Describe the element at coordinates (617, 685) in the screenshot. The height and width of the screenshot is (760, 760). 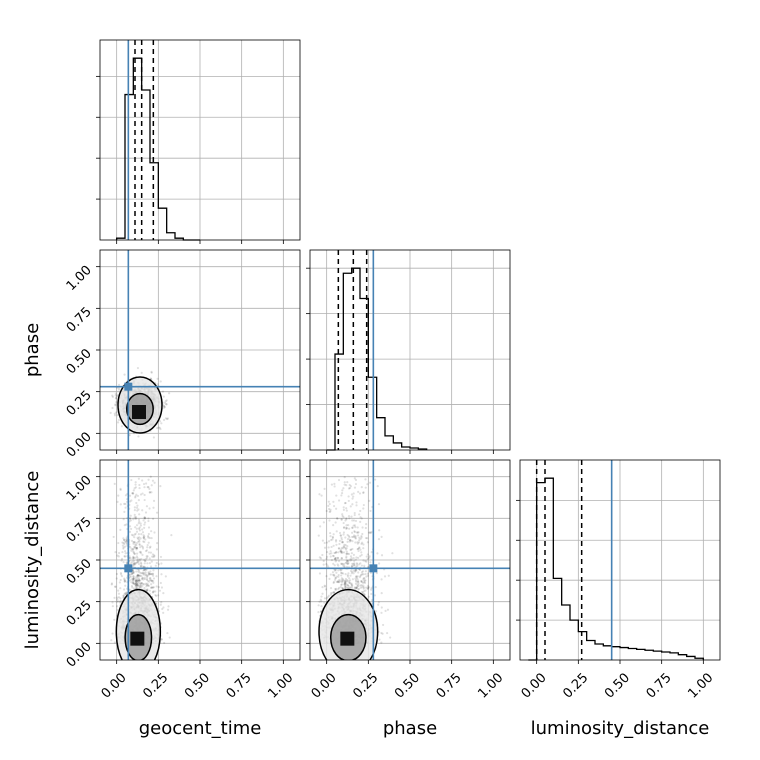
I see `x-tick-label-hist-luminosity_distance-2: 0.50` at that location.